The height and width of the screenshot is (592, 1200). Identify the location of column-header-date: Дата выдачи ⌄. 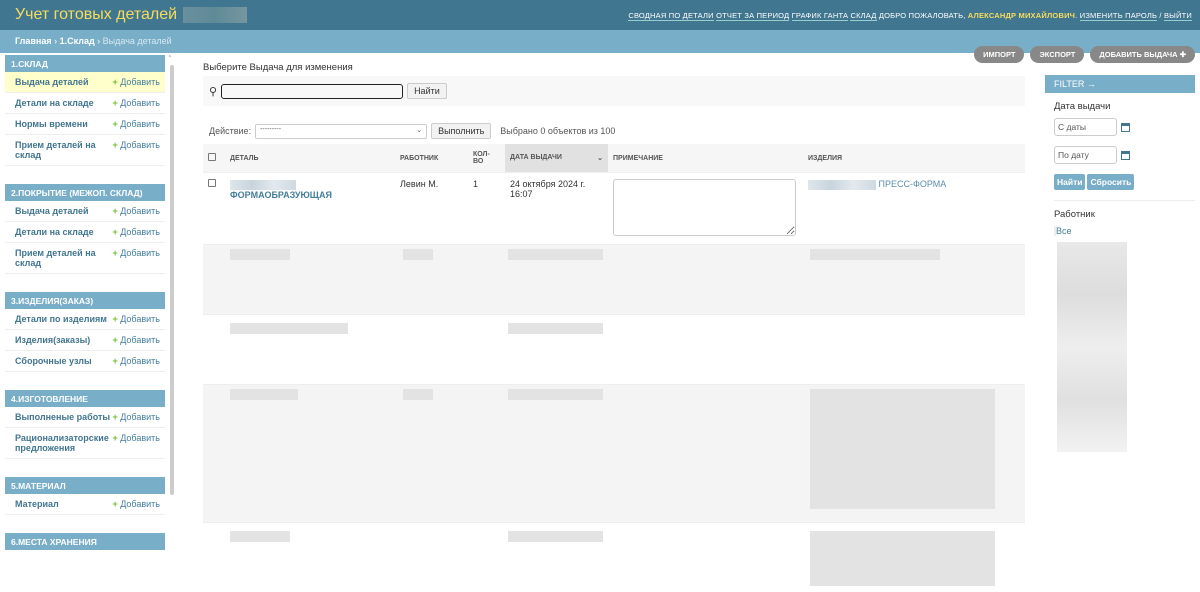
(556, 158).